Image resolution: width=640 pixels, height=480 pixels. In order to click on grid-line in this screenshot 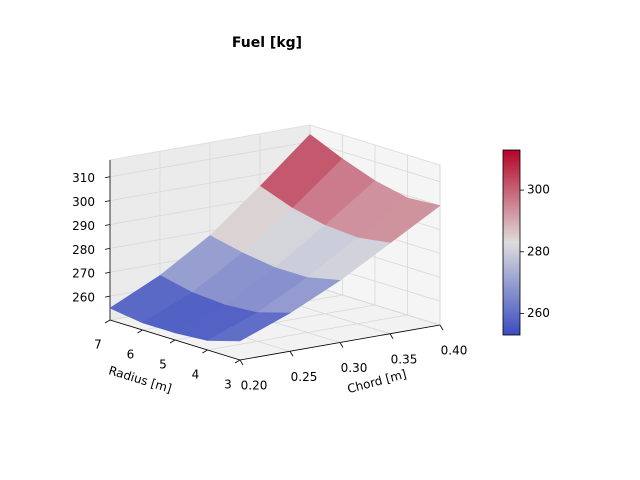, I will do `click(307, 332)`.